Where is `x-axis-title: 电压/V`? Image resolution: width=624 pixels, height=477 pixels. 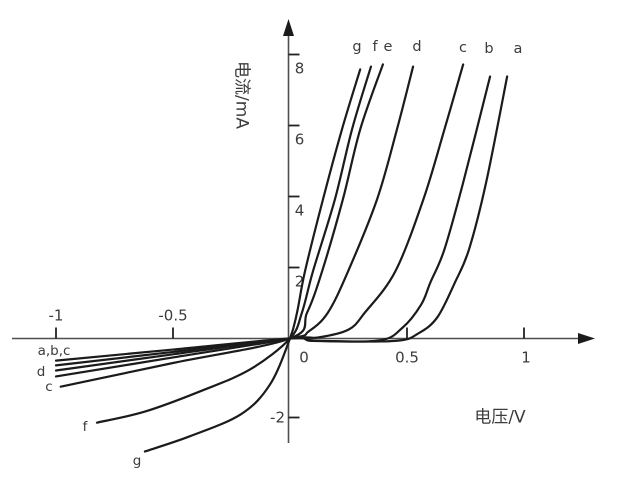
x-axis-title: 电压/V is located at coordinates (500, 417).